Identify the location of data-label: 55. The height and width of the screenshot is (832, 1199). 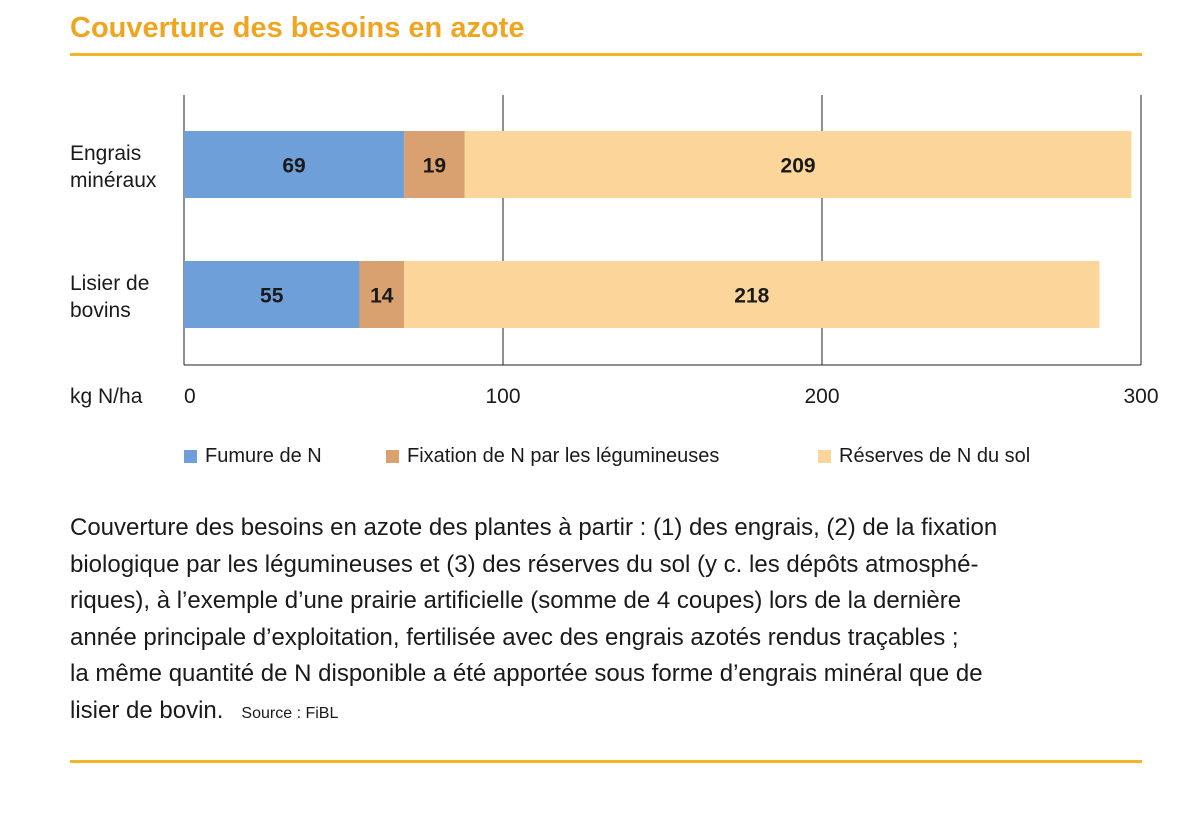
(272, 296).